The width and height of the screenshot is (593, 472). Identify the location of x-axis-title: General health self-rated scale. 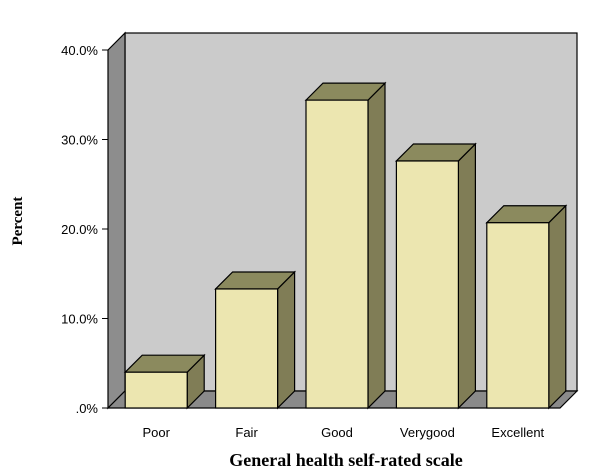
(345, 460).